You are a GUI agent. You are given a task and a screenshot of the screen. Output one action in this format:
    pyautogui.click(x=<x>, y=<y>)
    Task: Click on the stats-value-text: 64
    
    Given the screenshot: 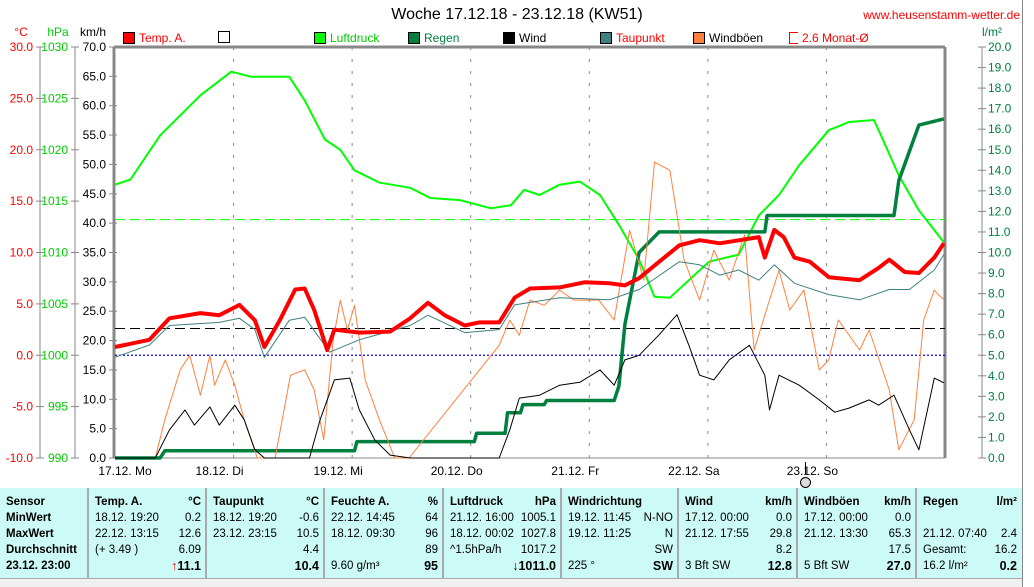 What is the action you would take?
    pyautogui.click(x=431, y=518)
    